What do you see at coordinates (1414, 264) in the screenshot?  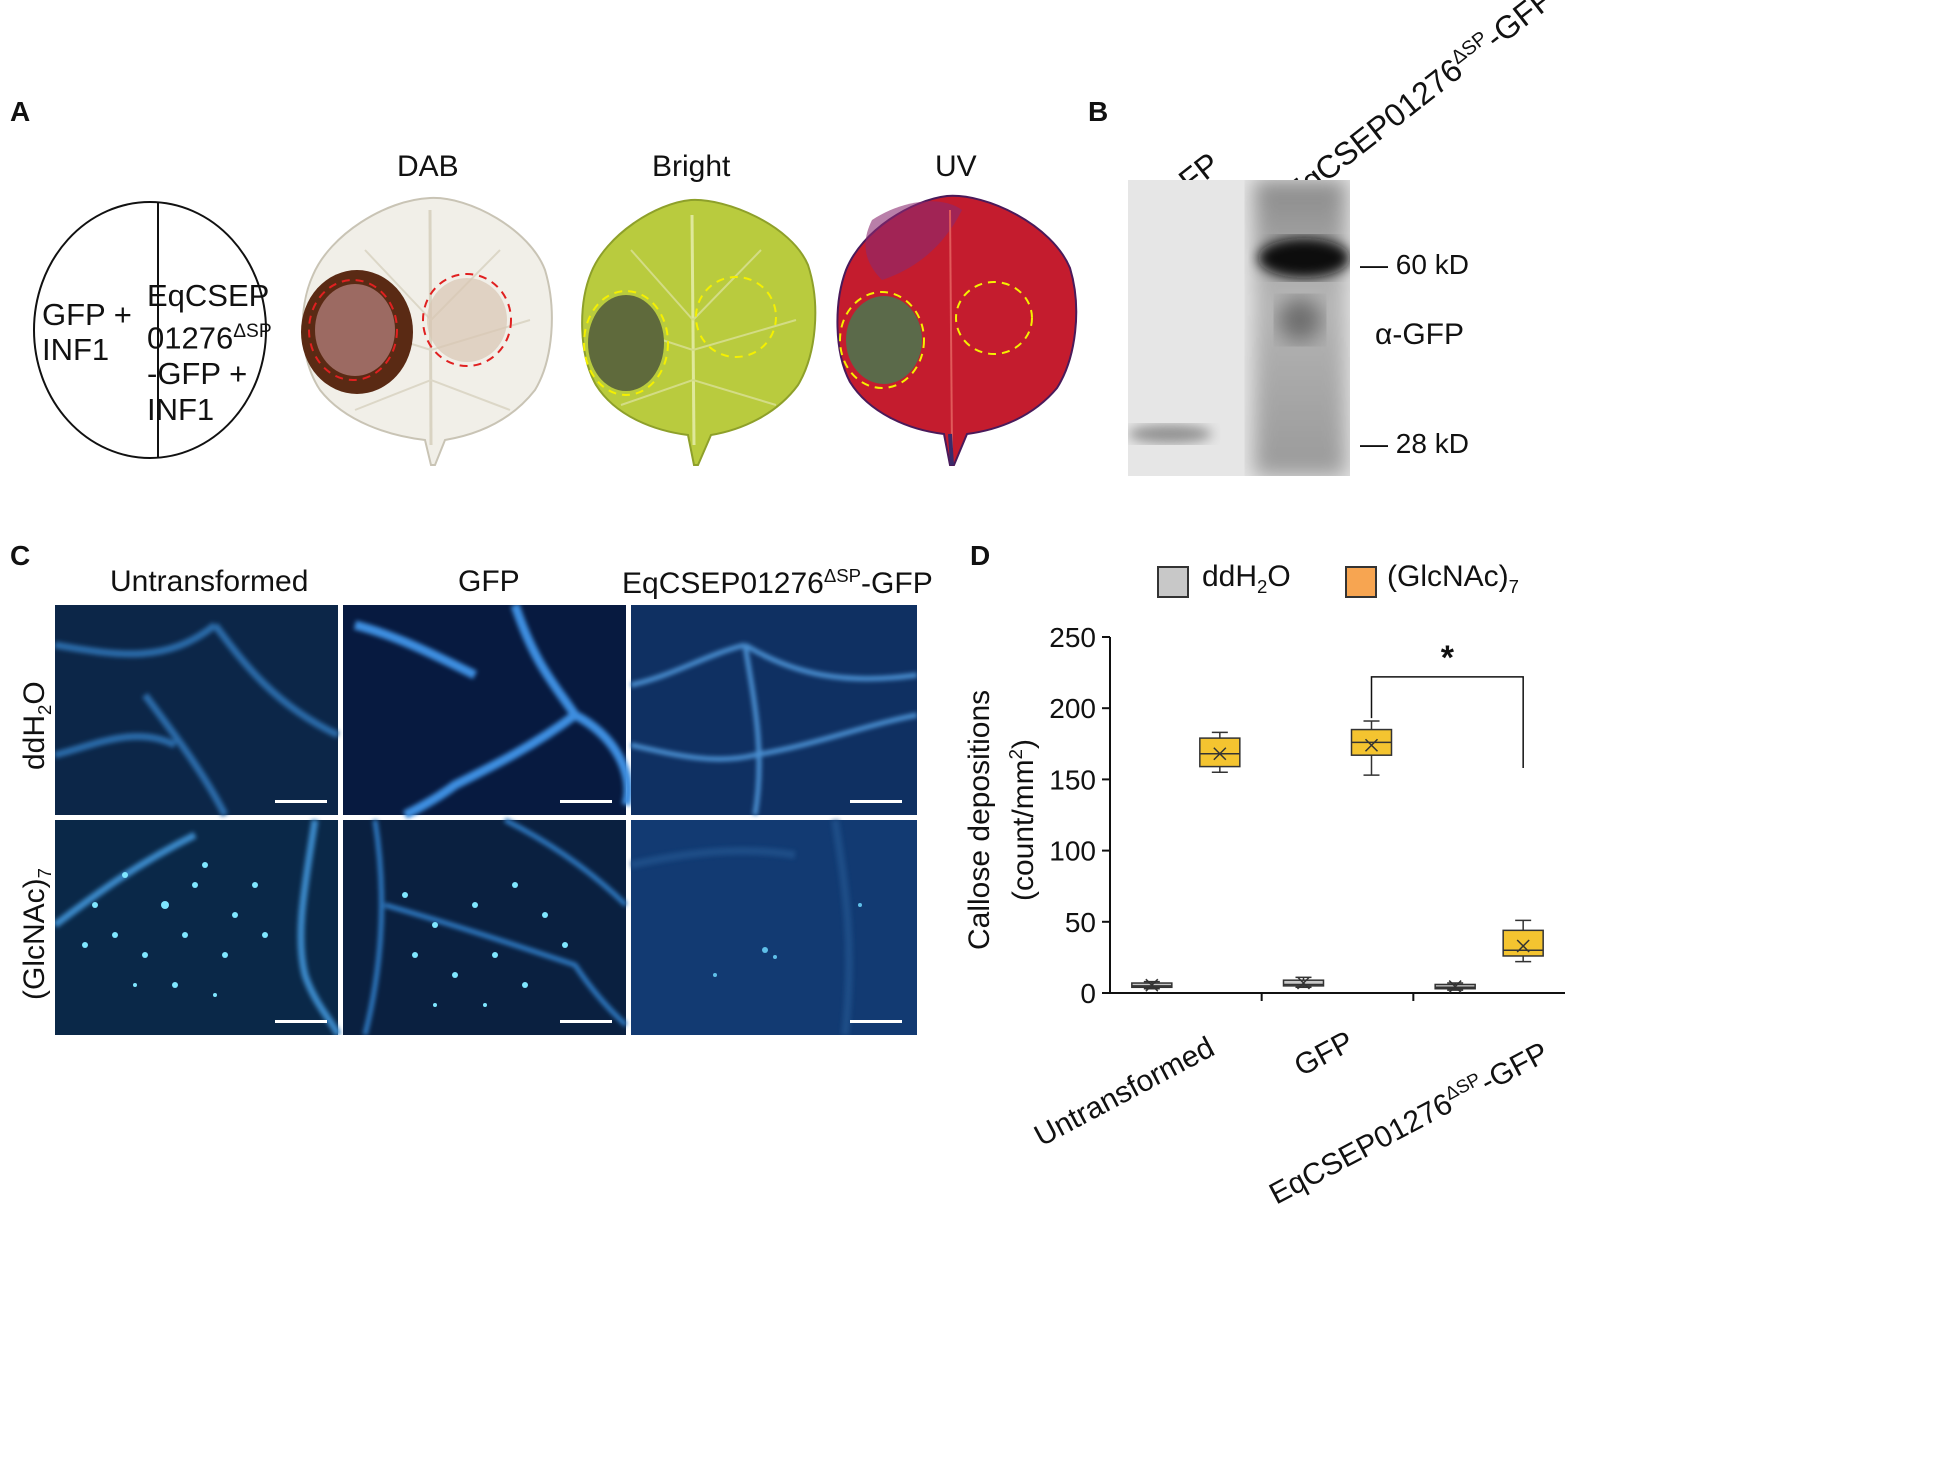 I see `marker-60kd: — 60 kD` at bounding box center [1414, 264].